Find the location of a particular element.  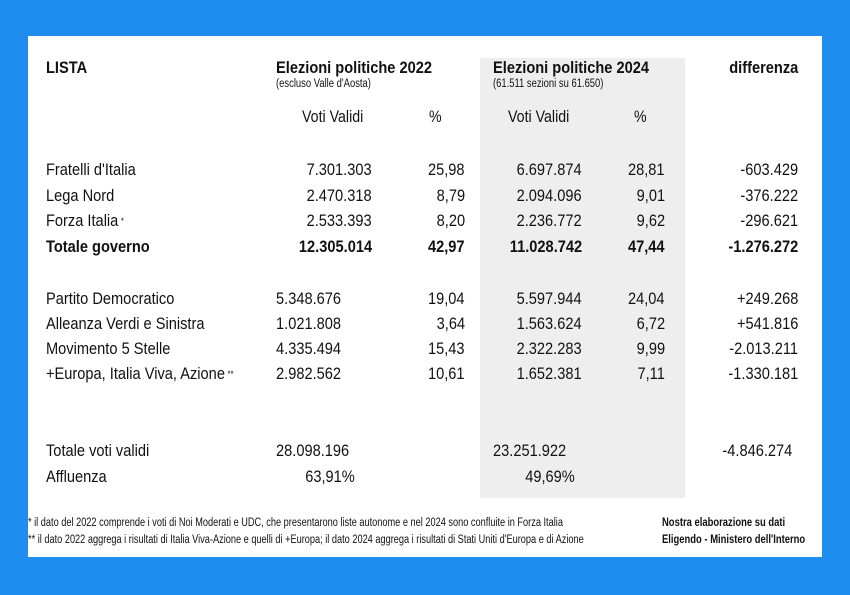

cell-pct-2022: 19,04 is located at coordinates (446, 298).